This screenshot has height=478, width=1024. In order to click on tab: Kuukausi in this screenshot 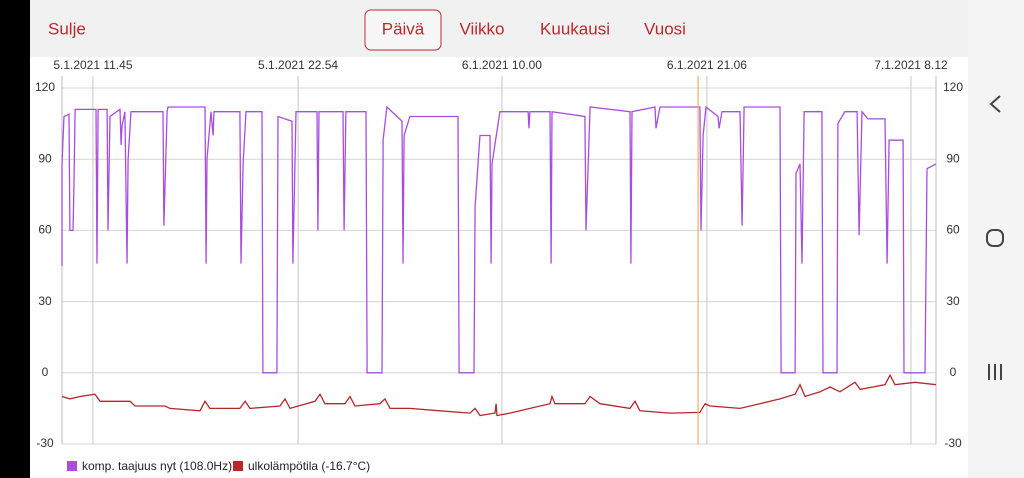, I will do `click(575, 28)`.